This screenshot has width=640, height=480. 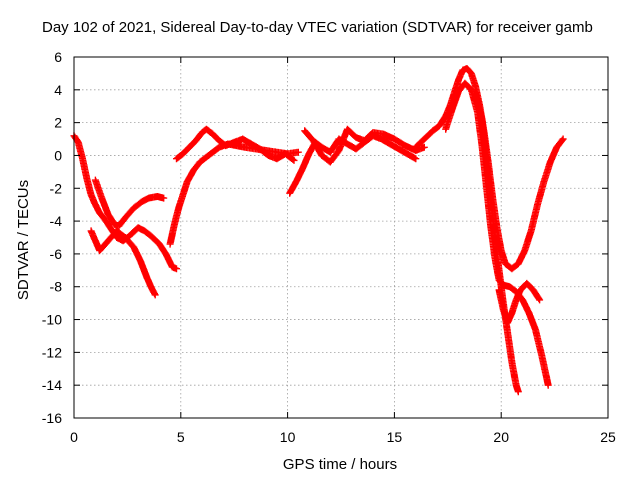 What do you see at coordinates (52, 352) in the screenshot?
I see `y-tick-label: -12` at bounding box center [52, 352].